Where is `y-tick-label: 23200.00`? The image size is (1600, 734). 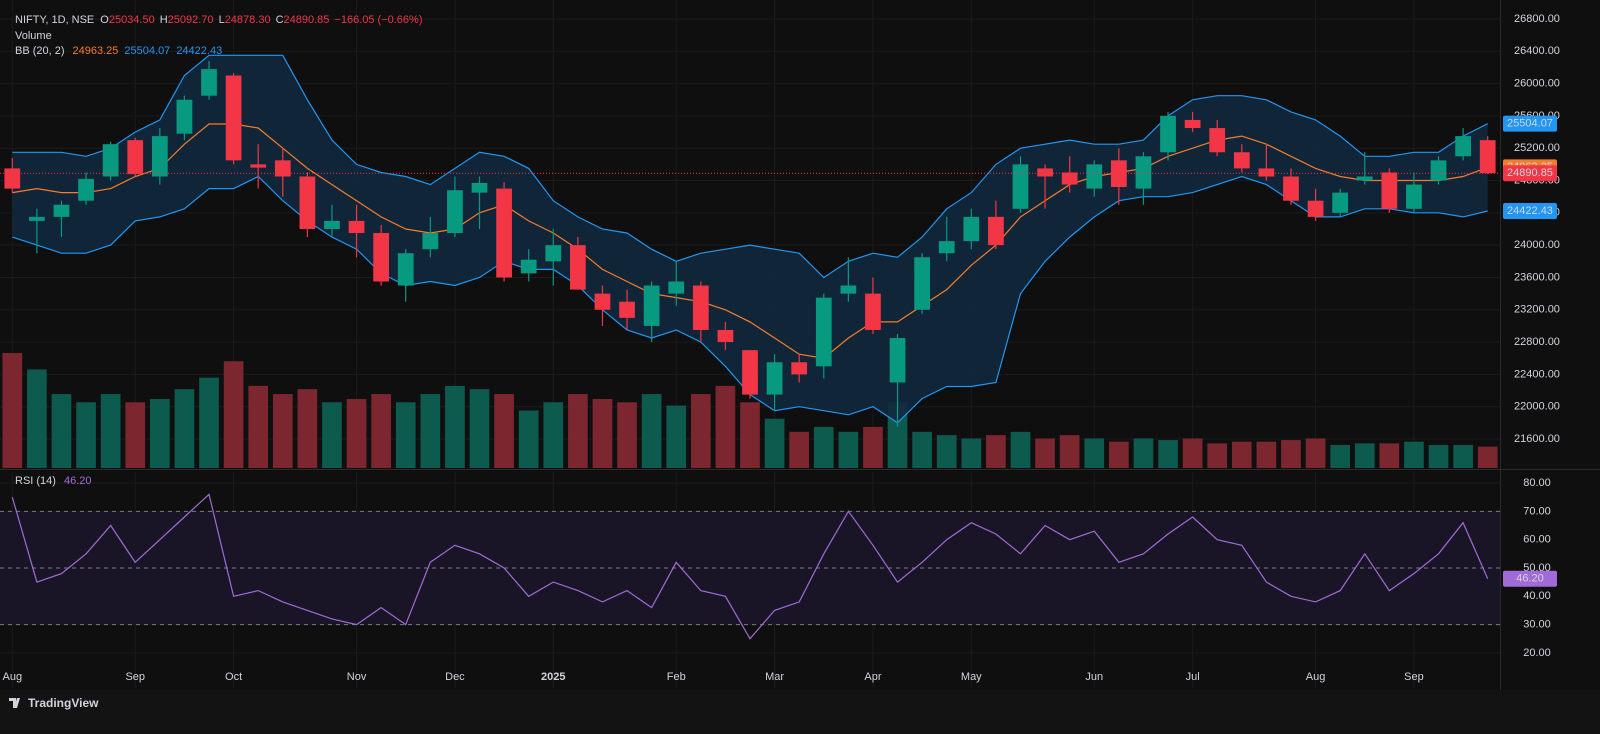
y-tick-label: 23200.00 is located at coordinates (1537, 310).